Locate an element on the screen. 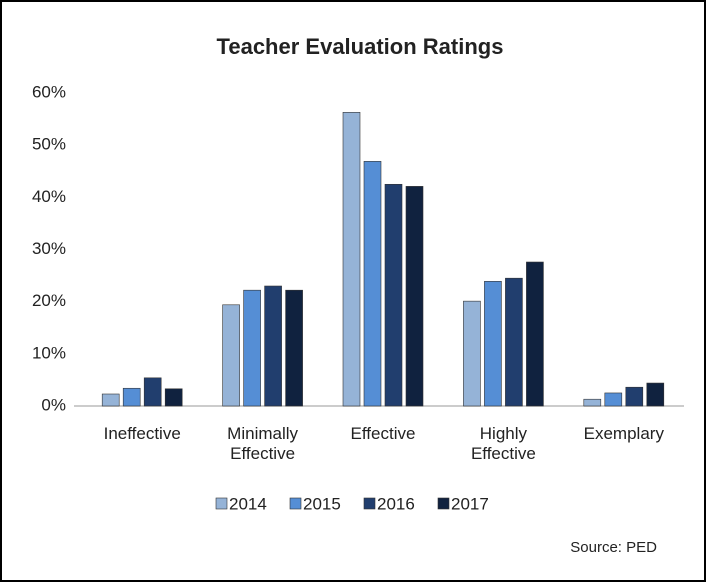 This screenshot has width=706, height=582. x-tick-label: Ineffective is located at coordinates (142, 433).